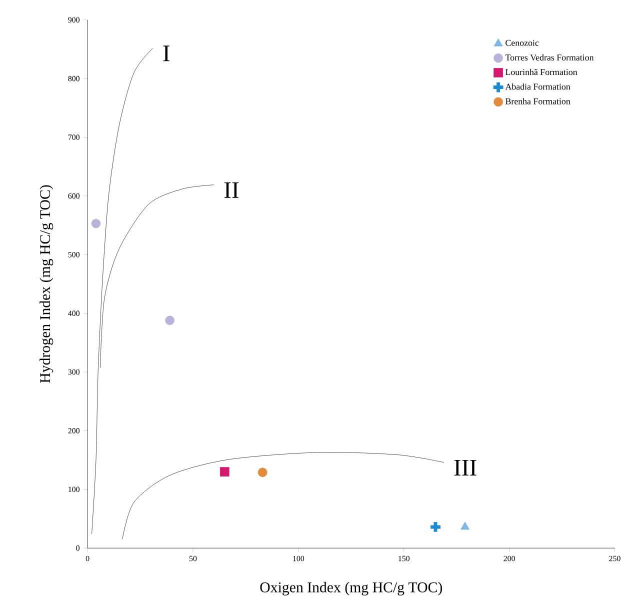 This screenshot has width=624, height=616. I want to click on legend-label: Torres Vedras Formation, so click(549, 57).